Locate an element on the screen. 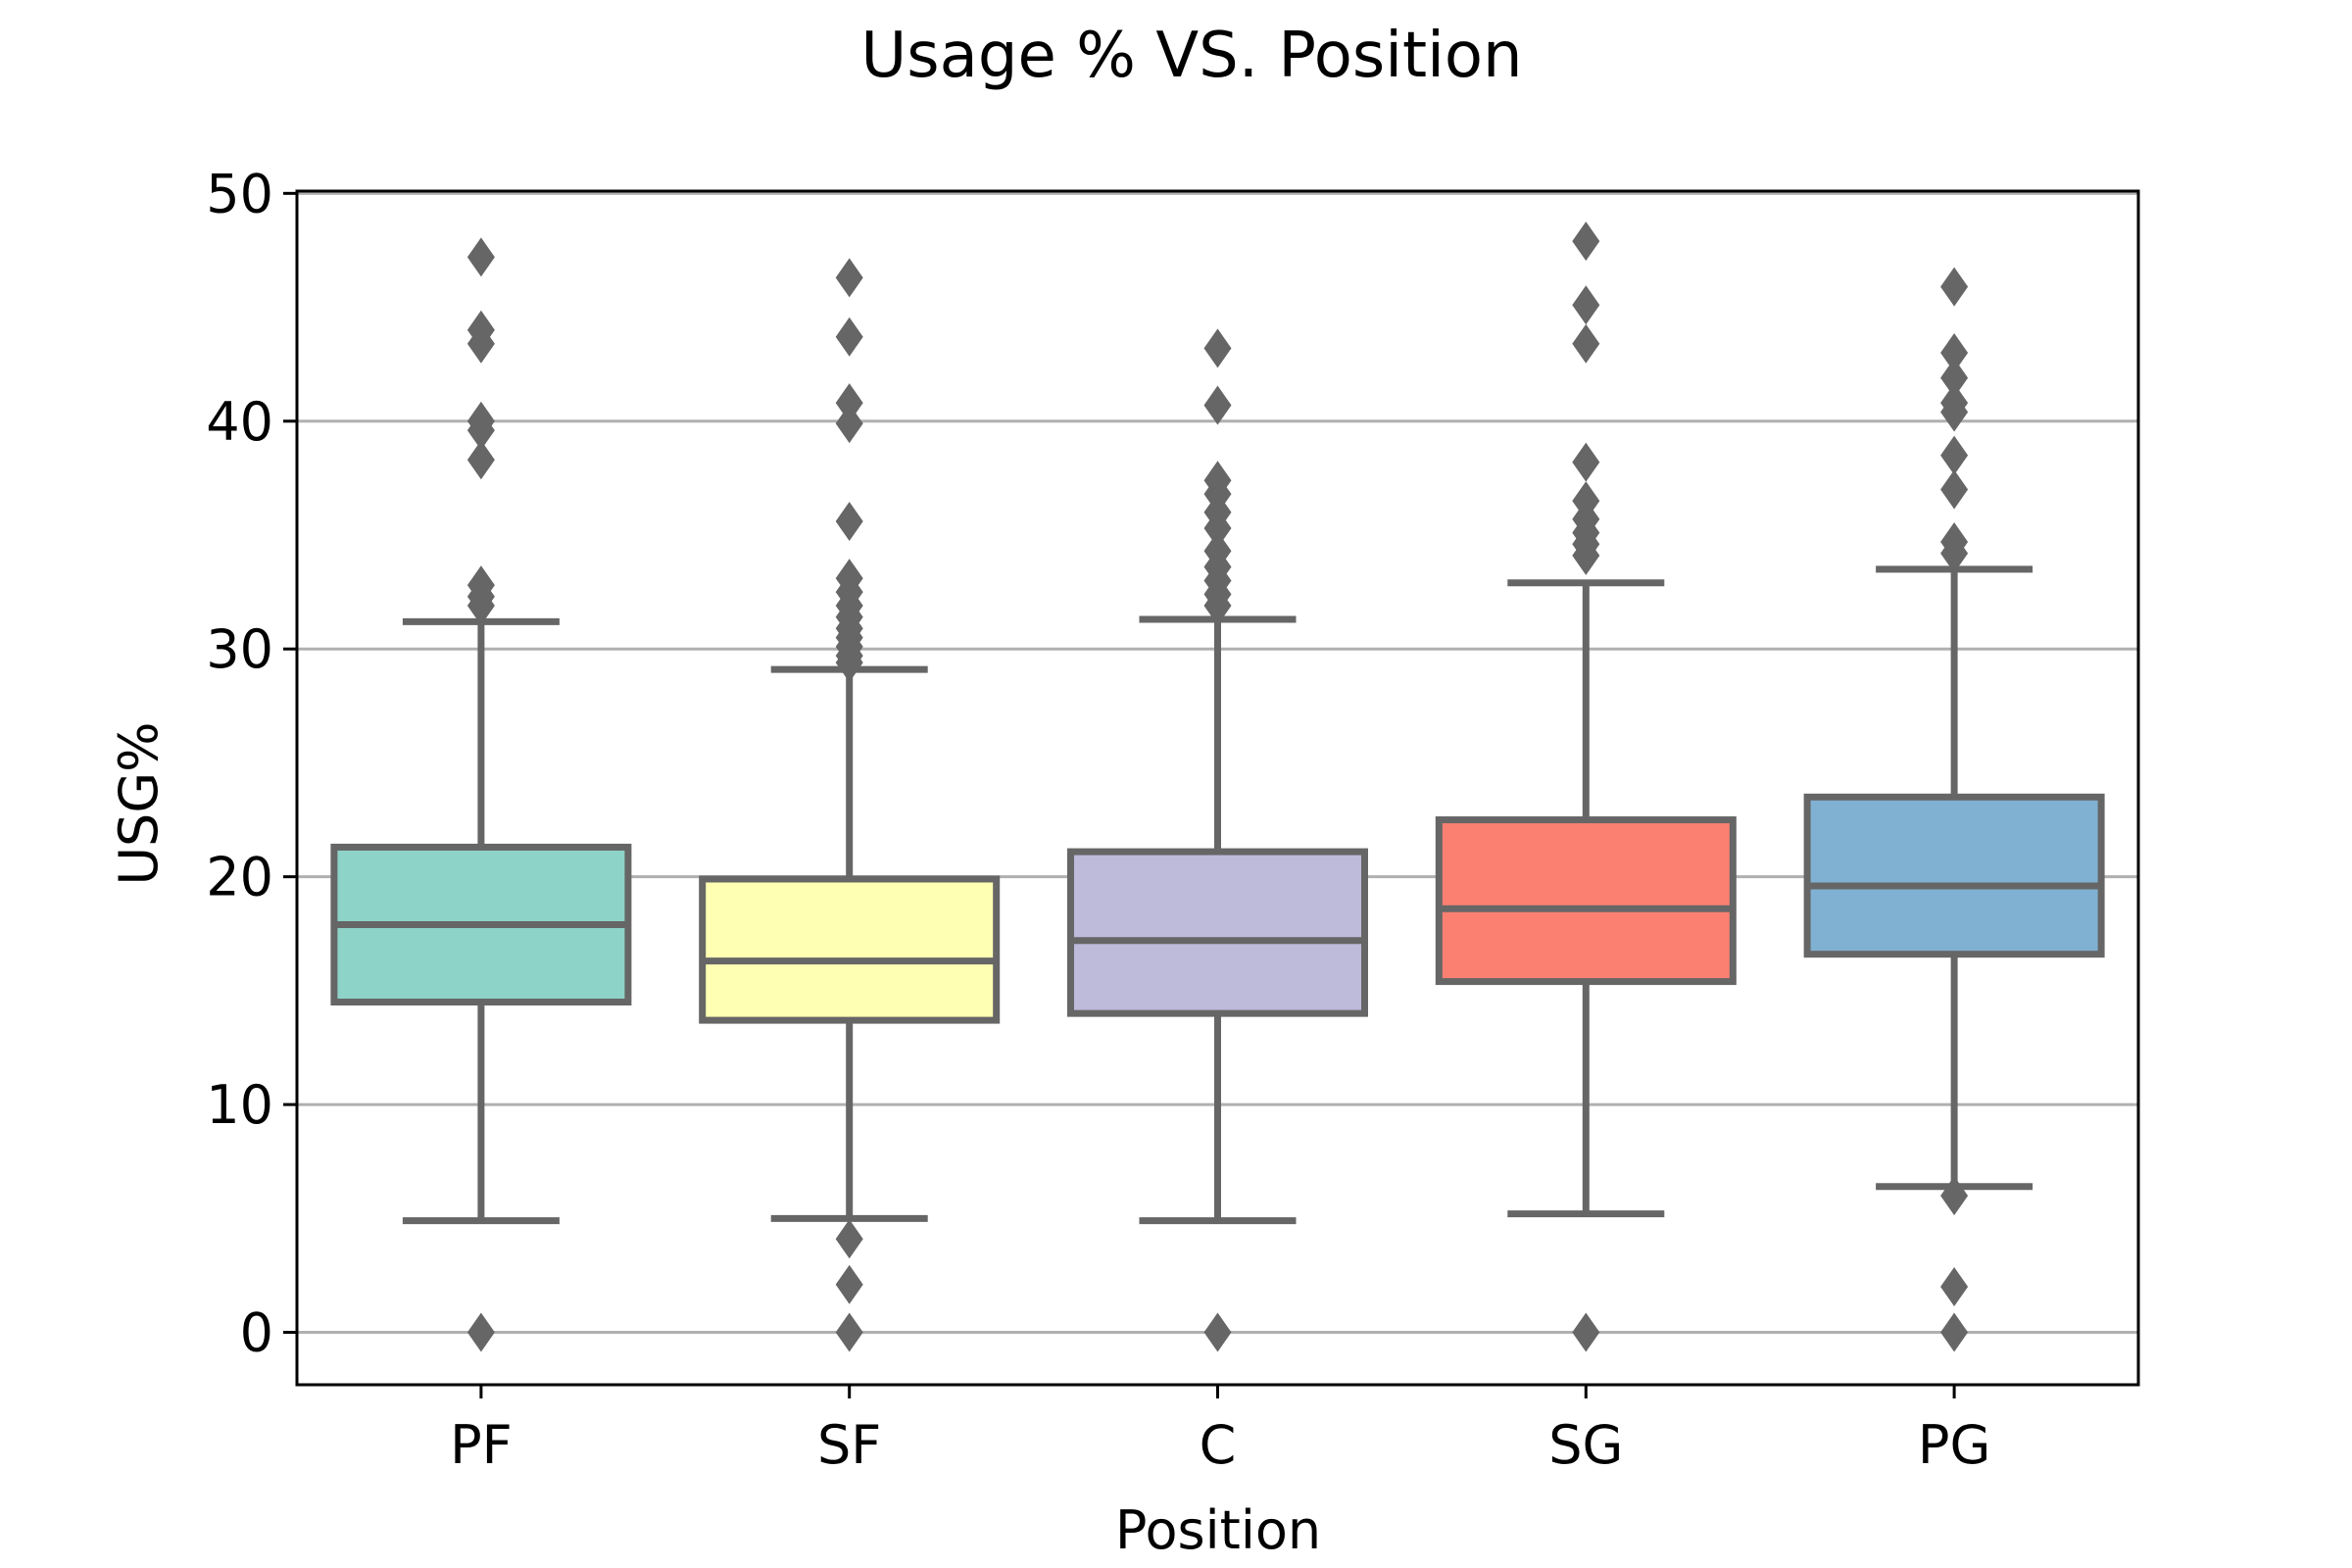 The height and width of the screenshot is (1568, 2352). box-c is located at coordinates (1217, 840).